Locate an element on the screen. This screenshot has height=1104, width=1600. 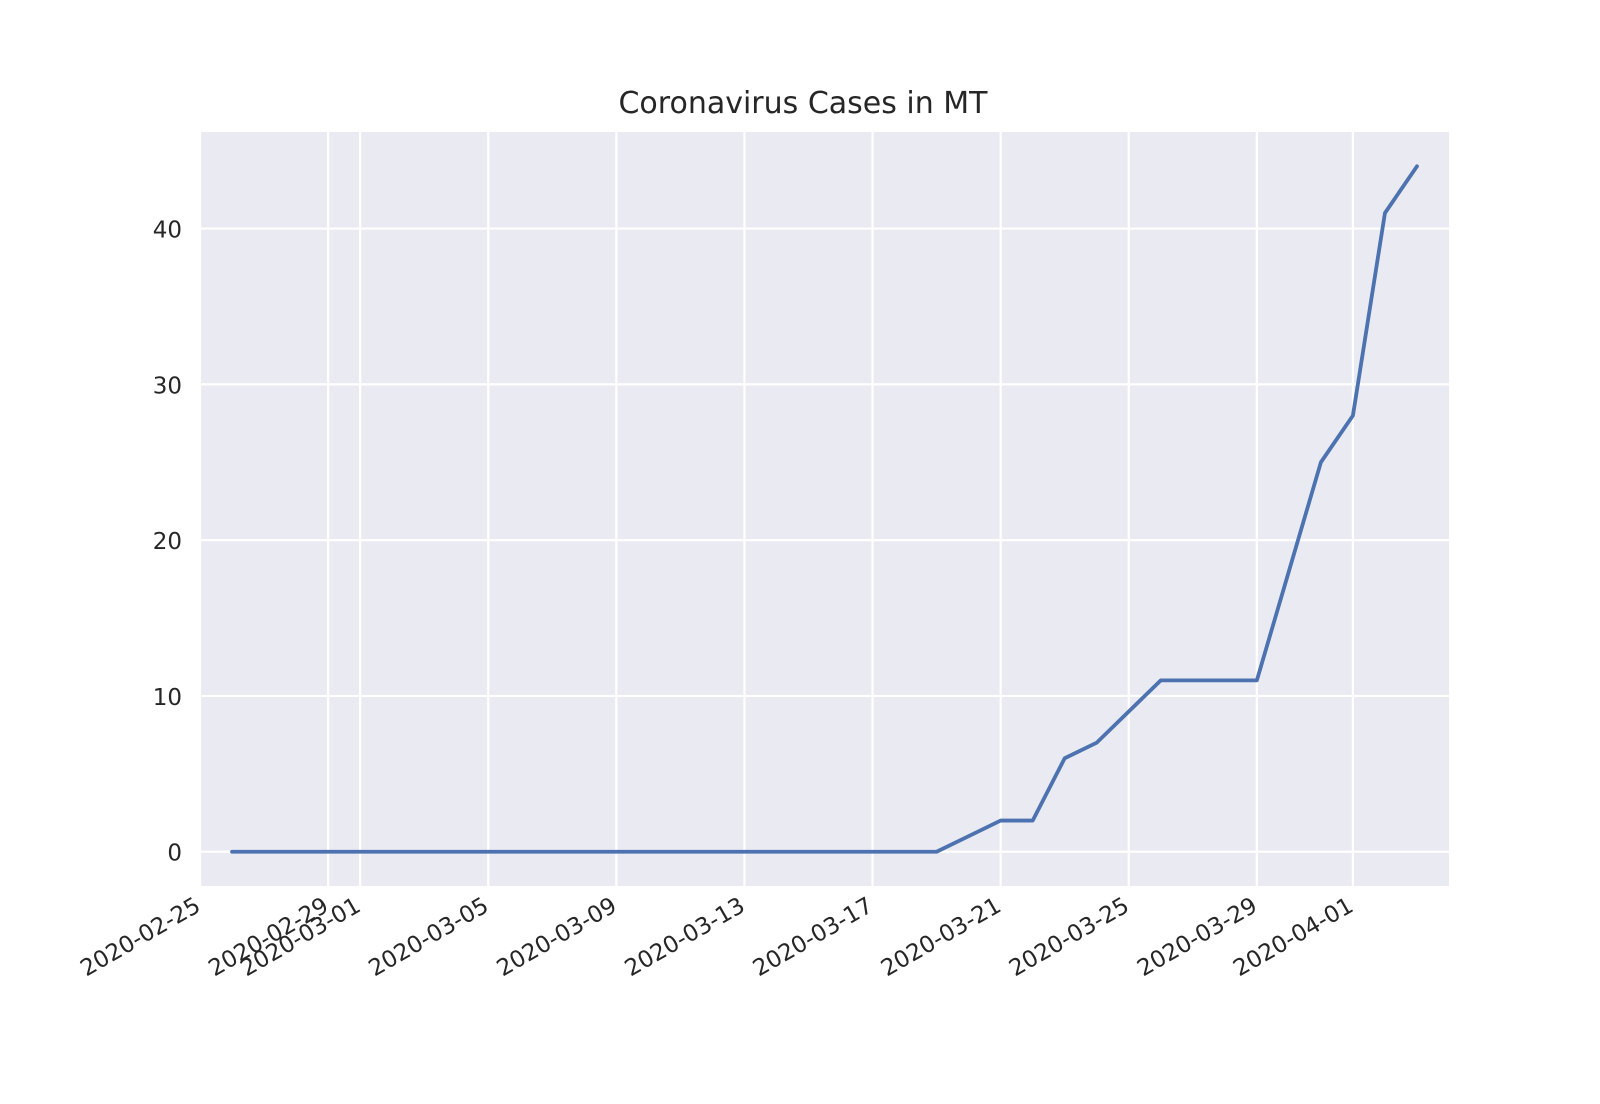
x-tick-label: 2020-03-17 is located at coordinates (813, 937).